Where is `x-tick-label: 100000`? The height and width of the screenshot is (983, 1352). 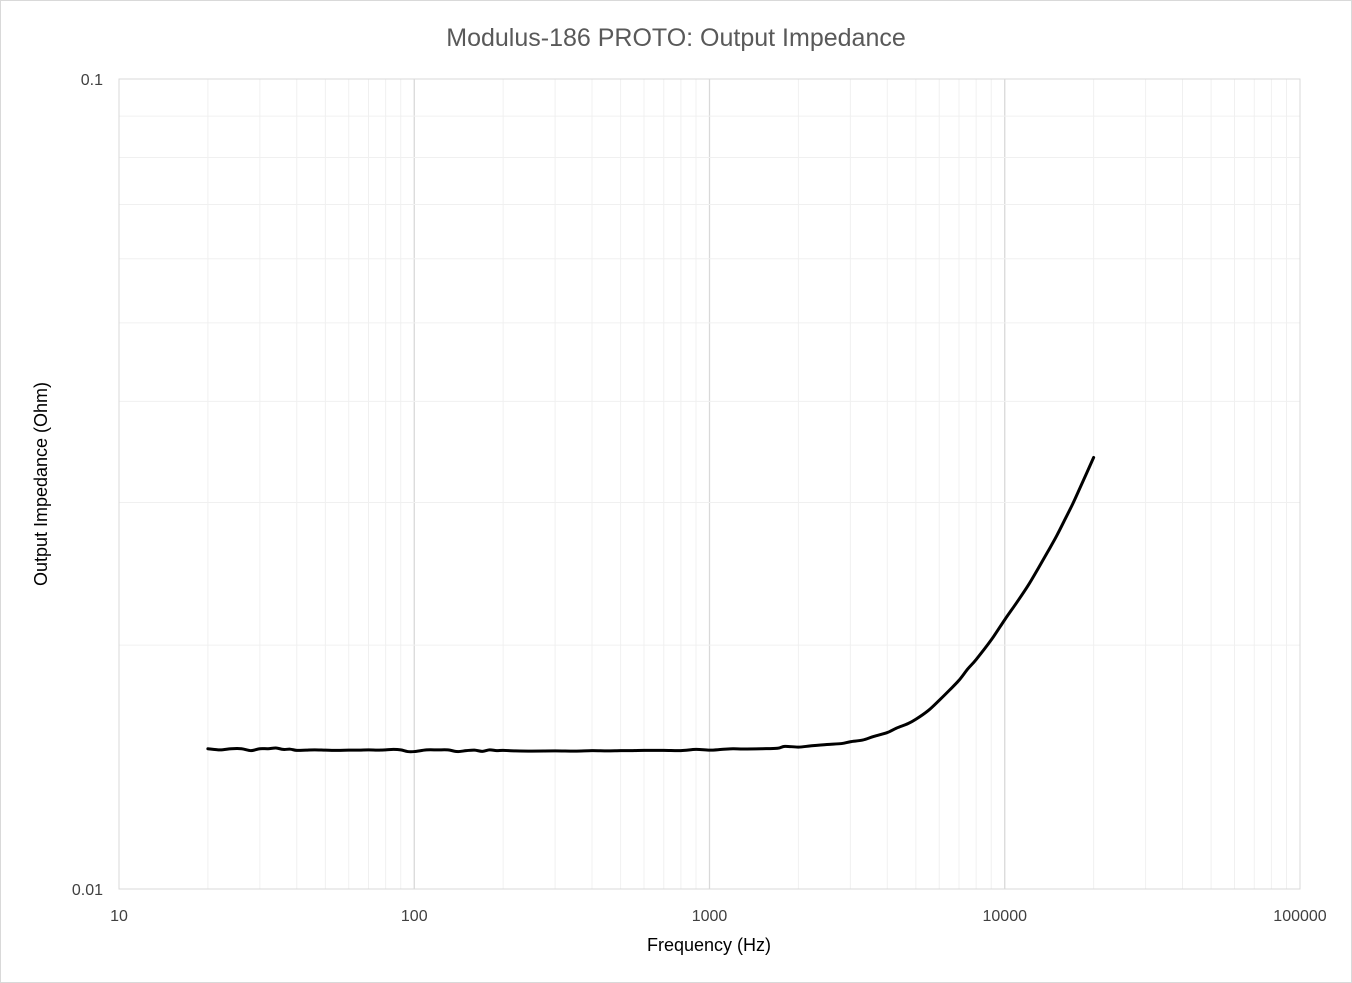
x-tick-label: 100000 is located at coordinates (1299, 916).